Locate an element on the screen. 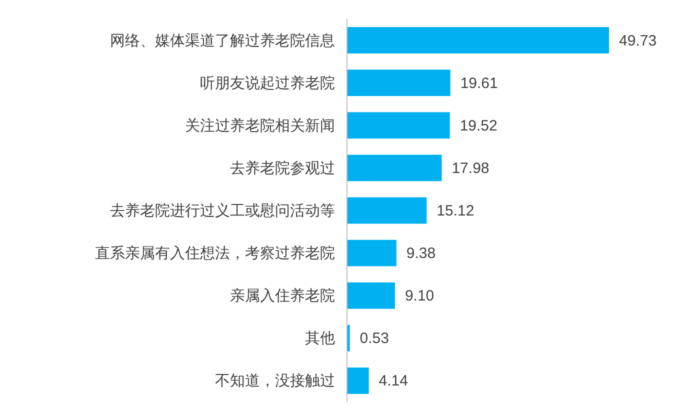 The image size is (680, 419). data-label: 15.12 is located at coordinates (455, 211).